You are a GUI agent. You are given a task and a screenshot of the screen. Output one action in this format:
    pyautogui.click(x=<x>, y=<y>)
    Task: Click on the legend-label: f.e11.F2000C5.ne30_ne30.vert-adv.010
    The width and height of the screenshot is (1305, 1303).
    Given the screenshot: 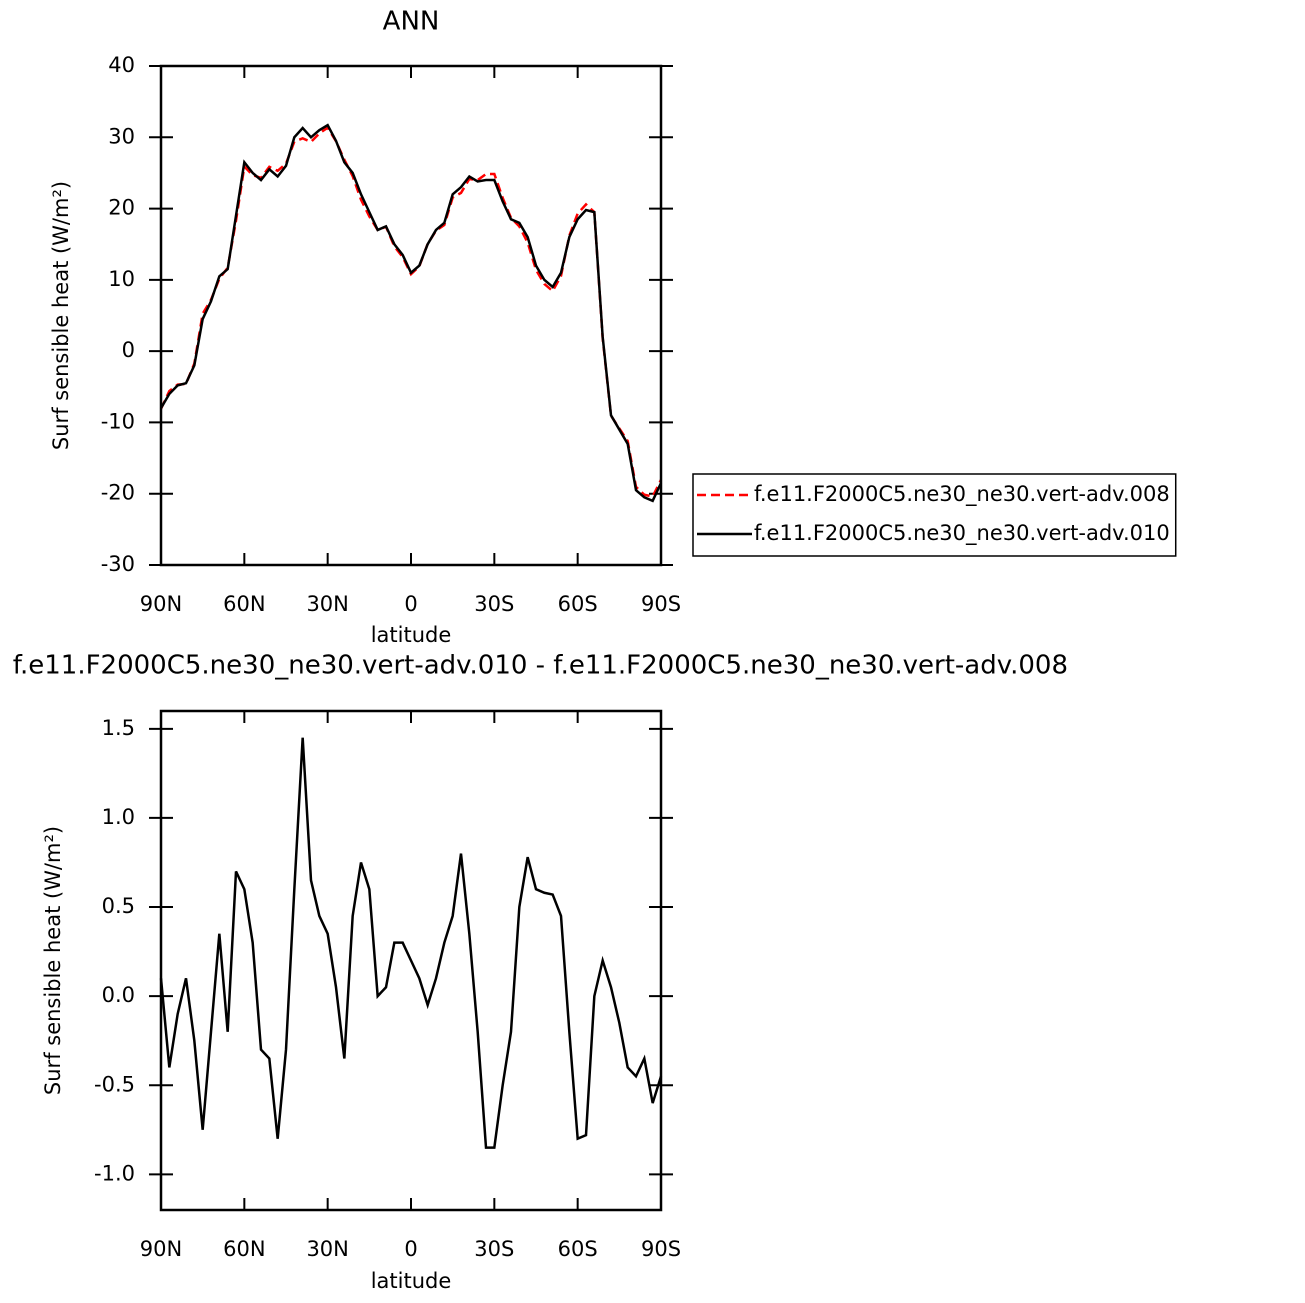 What is the action you would take?
    pyautogui.click(x=962, y=533)
    